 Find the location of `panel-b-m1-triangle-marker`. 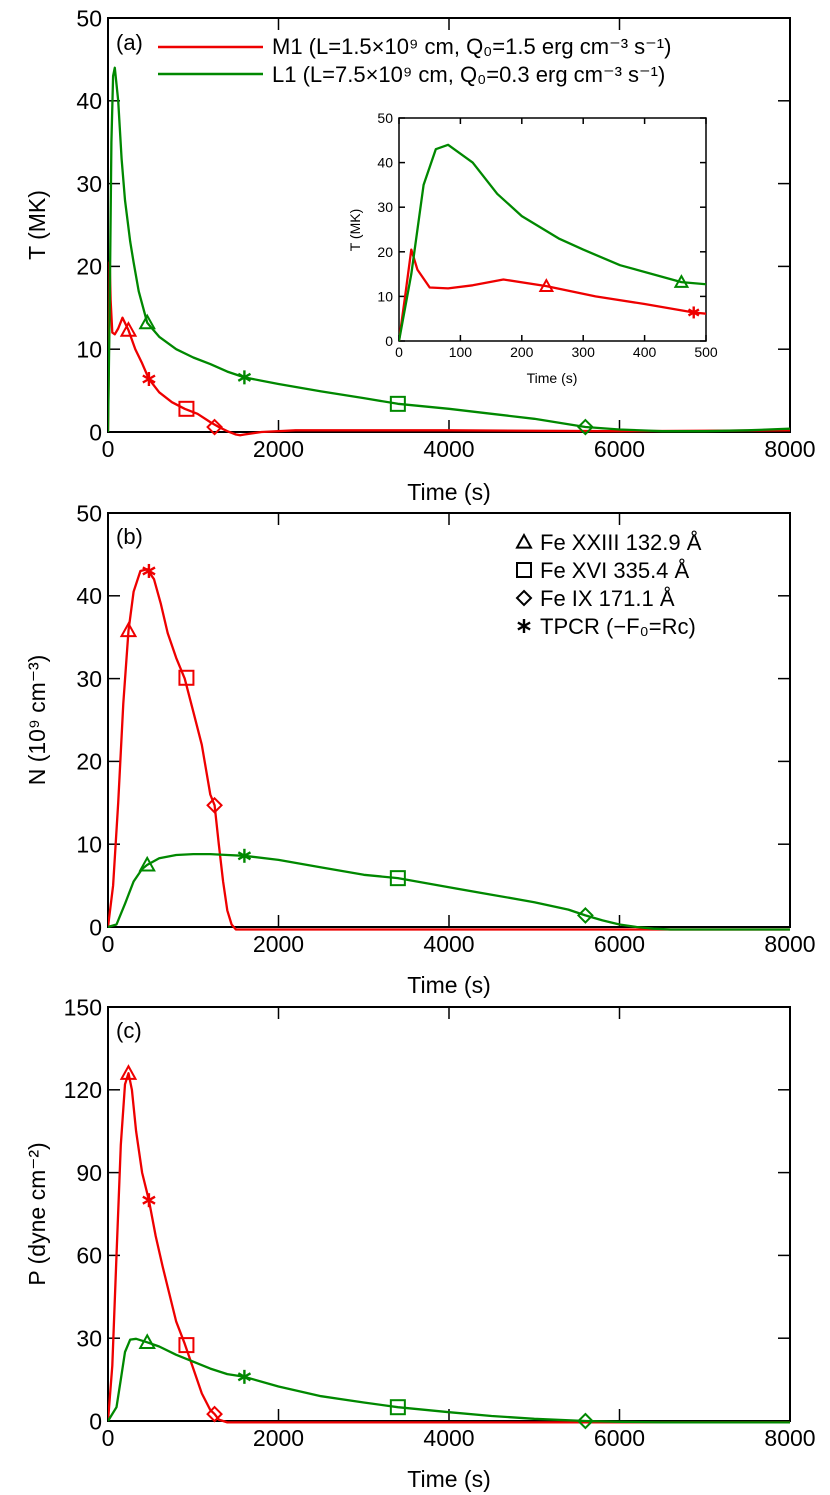

panel-b-m1-triangle-marker is located at coordinates (128, 629).